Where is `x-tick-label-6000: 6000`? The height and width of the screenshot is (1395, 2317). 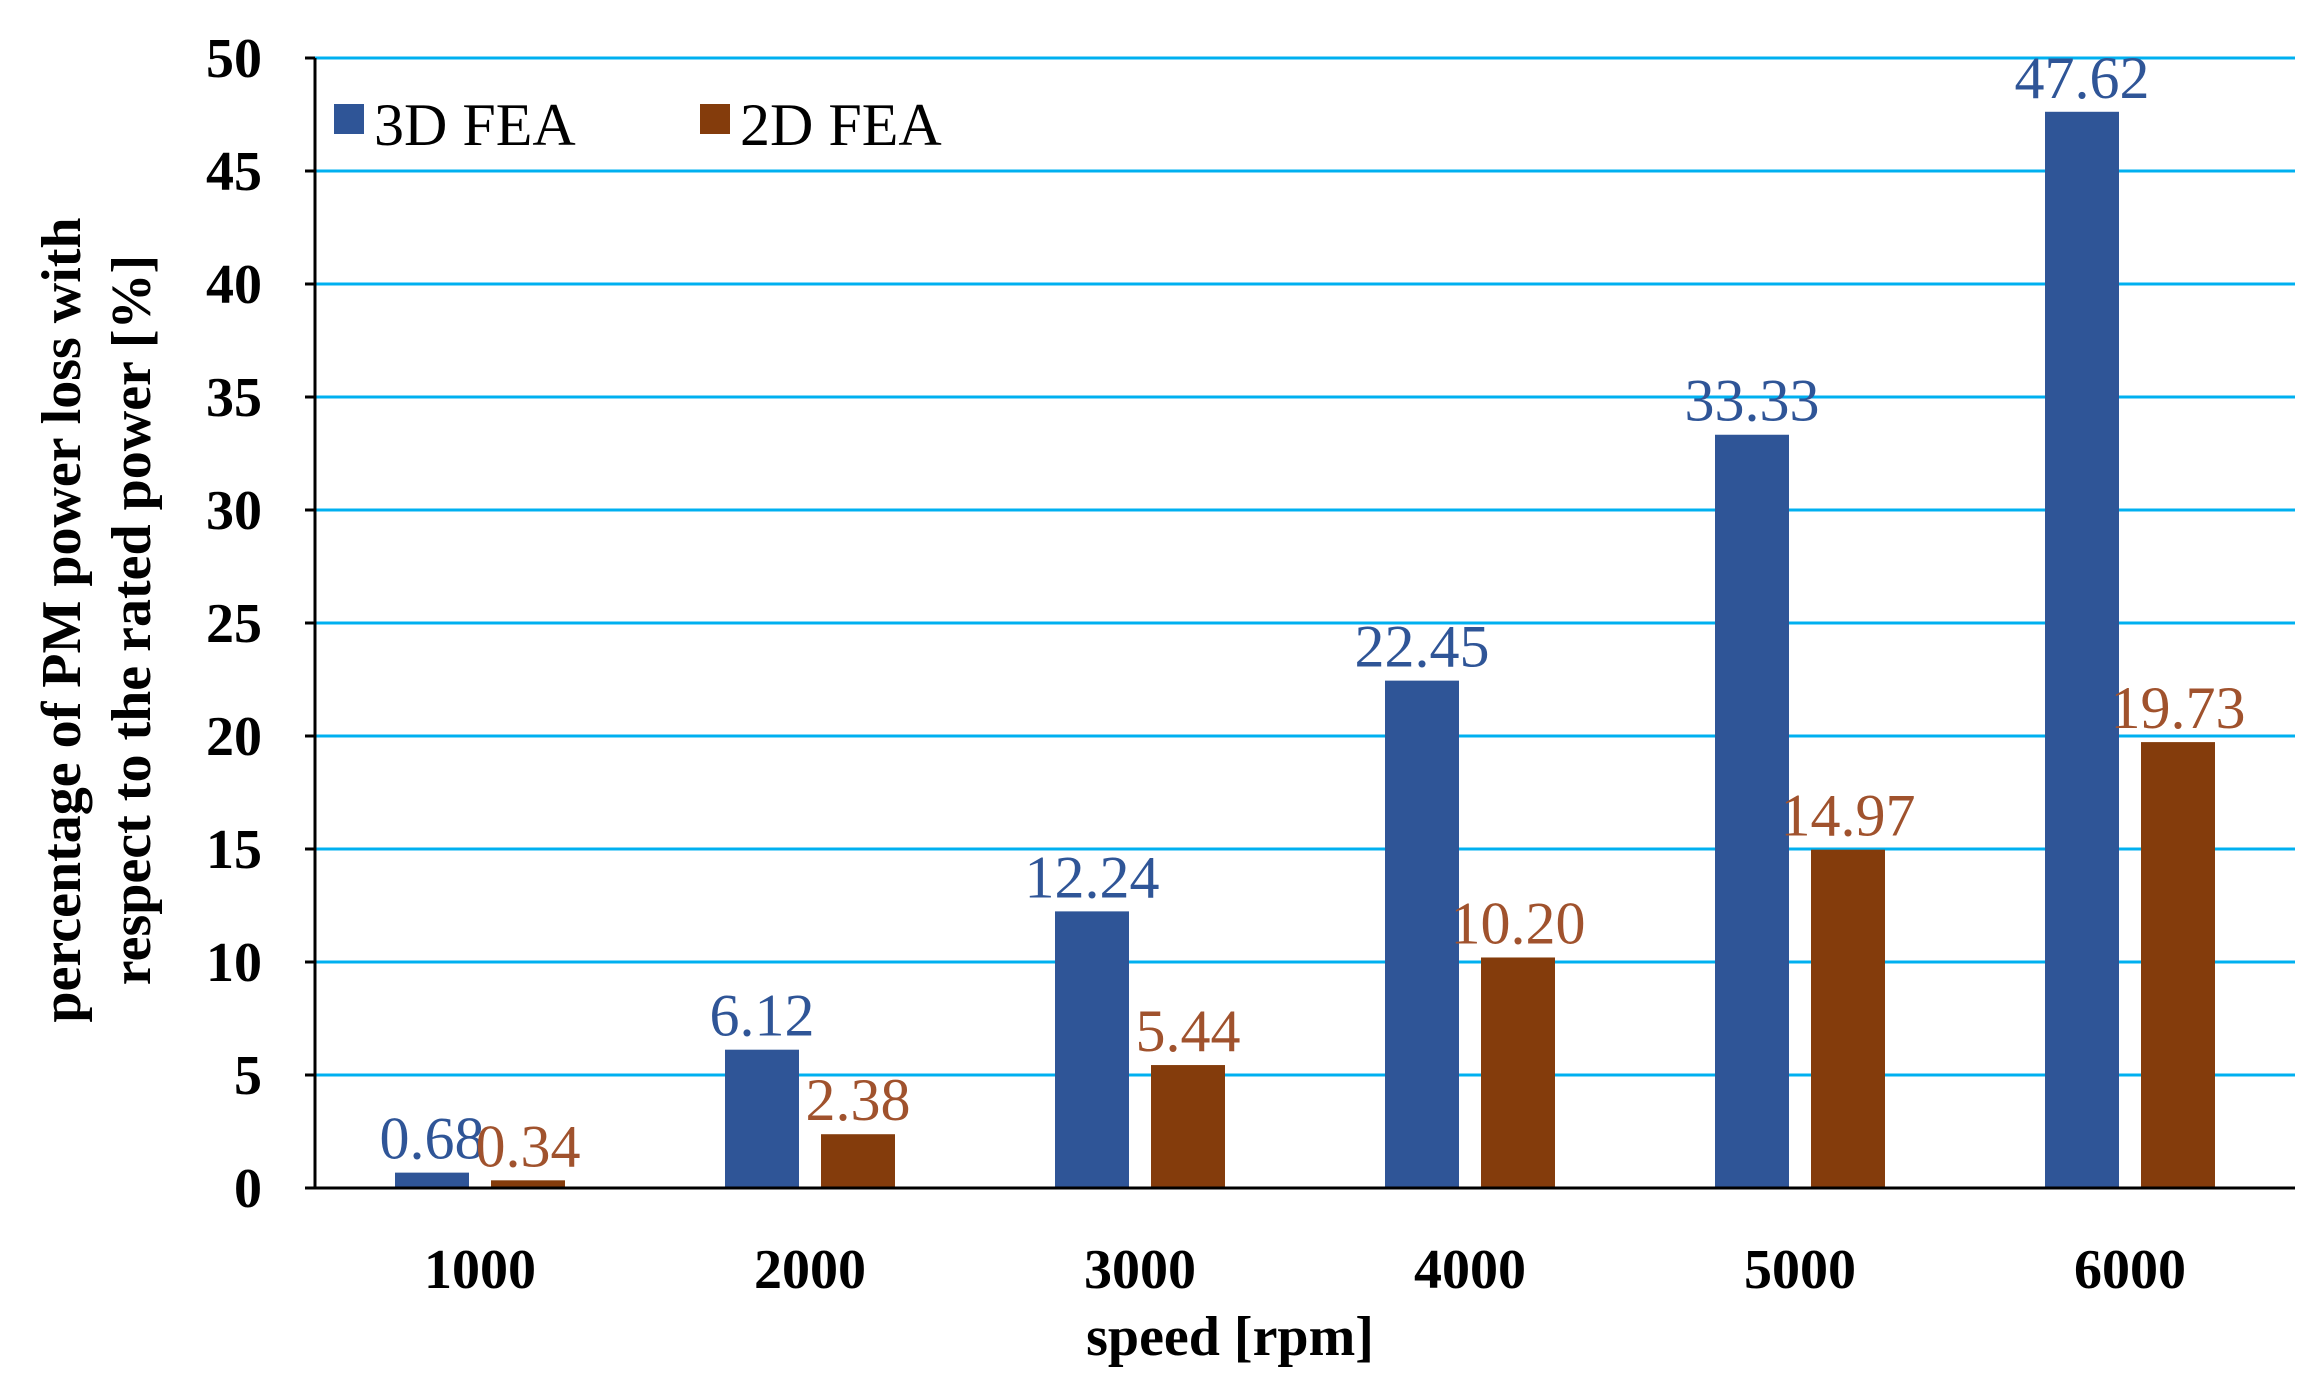 x-tick-label-6000: 6000 is located at coordinates (2130, 1270).